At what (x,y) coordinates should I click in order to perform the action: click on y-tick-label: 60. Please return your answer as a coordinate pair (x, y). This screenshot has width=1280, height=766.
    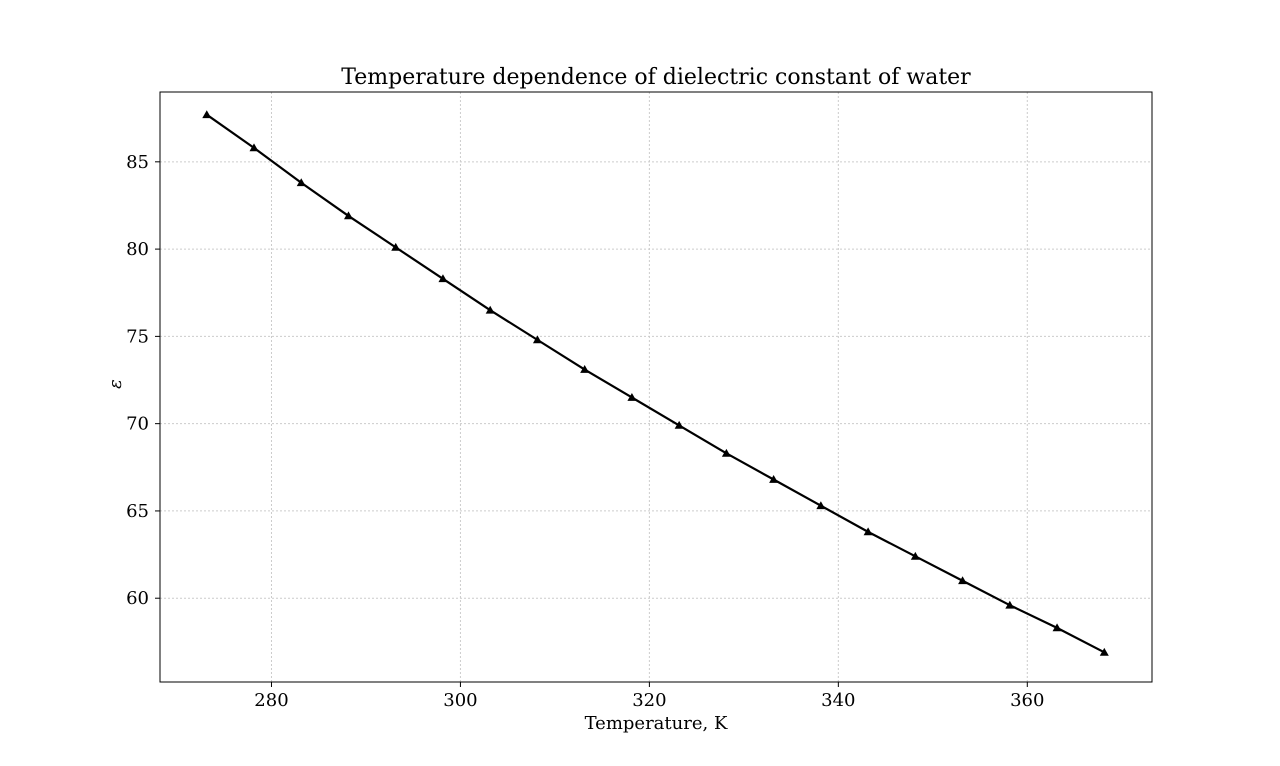
    Looking at the image, I should click on (137, 598).